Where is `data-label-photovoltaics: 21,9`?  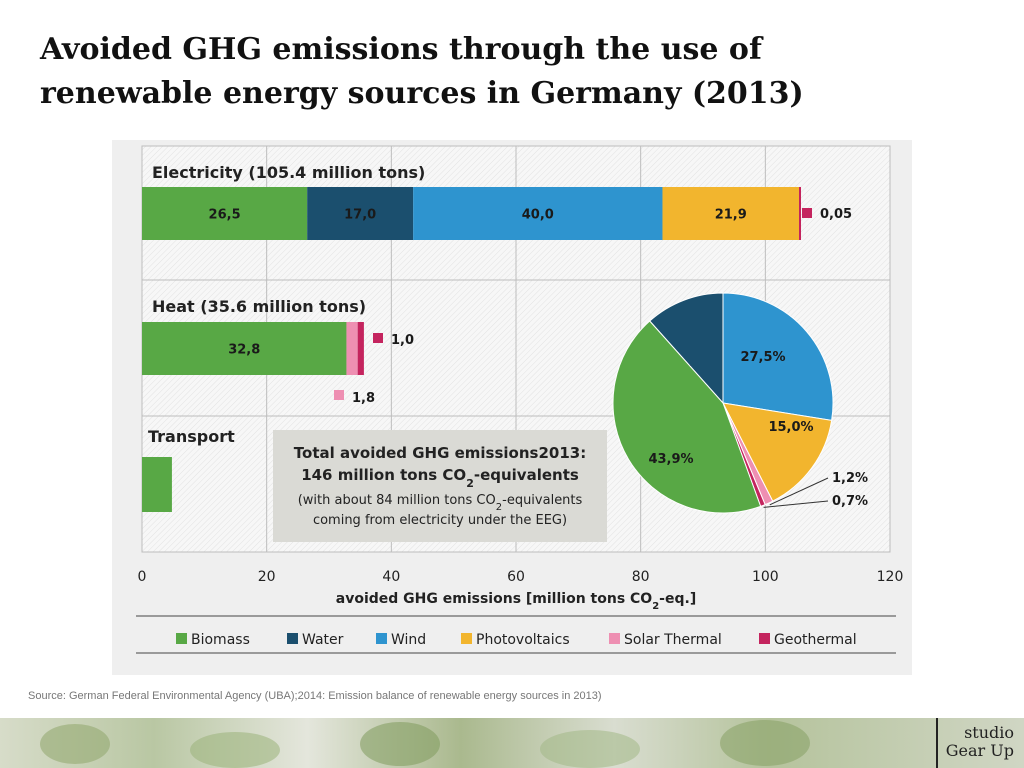 data-label-photovoltaics: 21,9 is located at coordinates (731, 215).